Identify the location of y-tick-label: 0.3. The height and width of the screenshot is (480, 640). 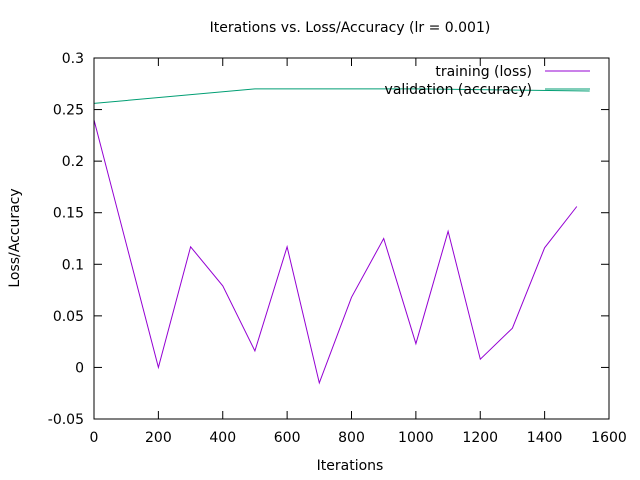
(73, 59).